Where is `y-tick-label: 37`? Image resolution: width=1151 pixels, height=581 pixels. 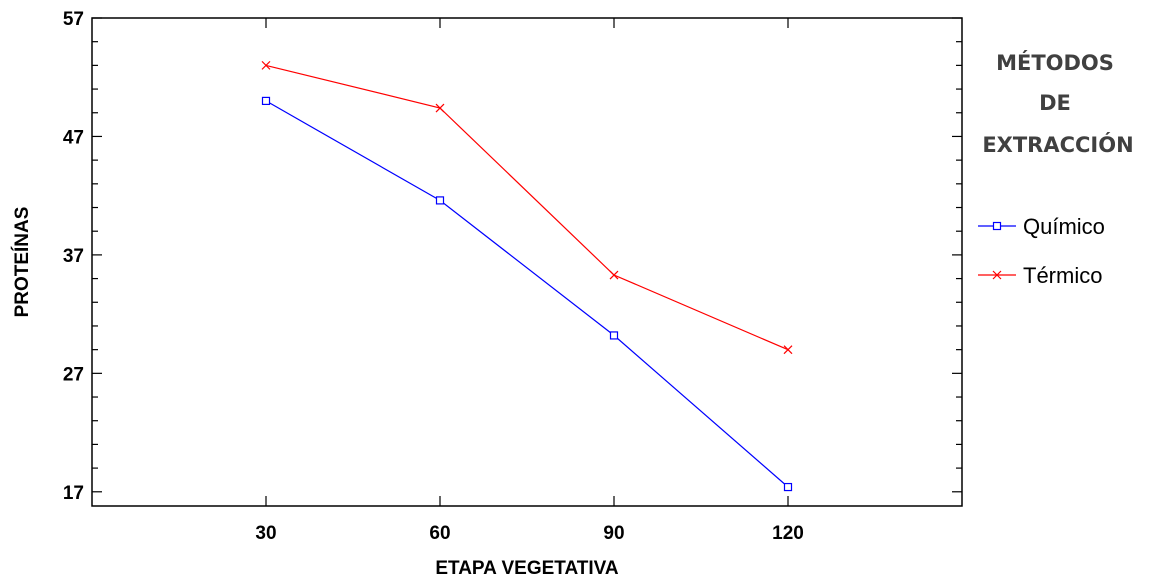 y-tick-label: 37 is located at coordinates (73, 256).